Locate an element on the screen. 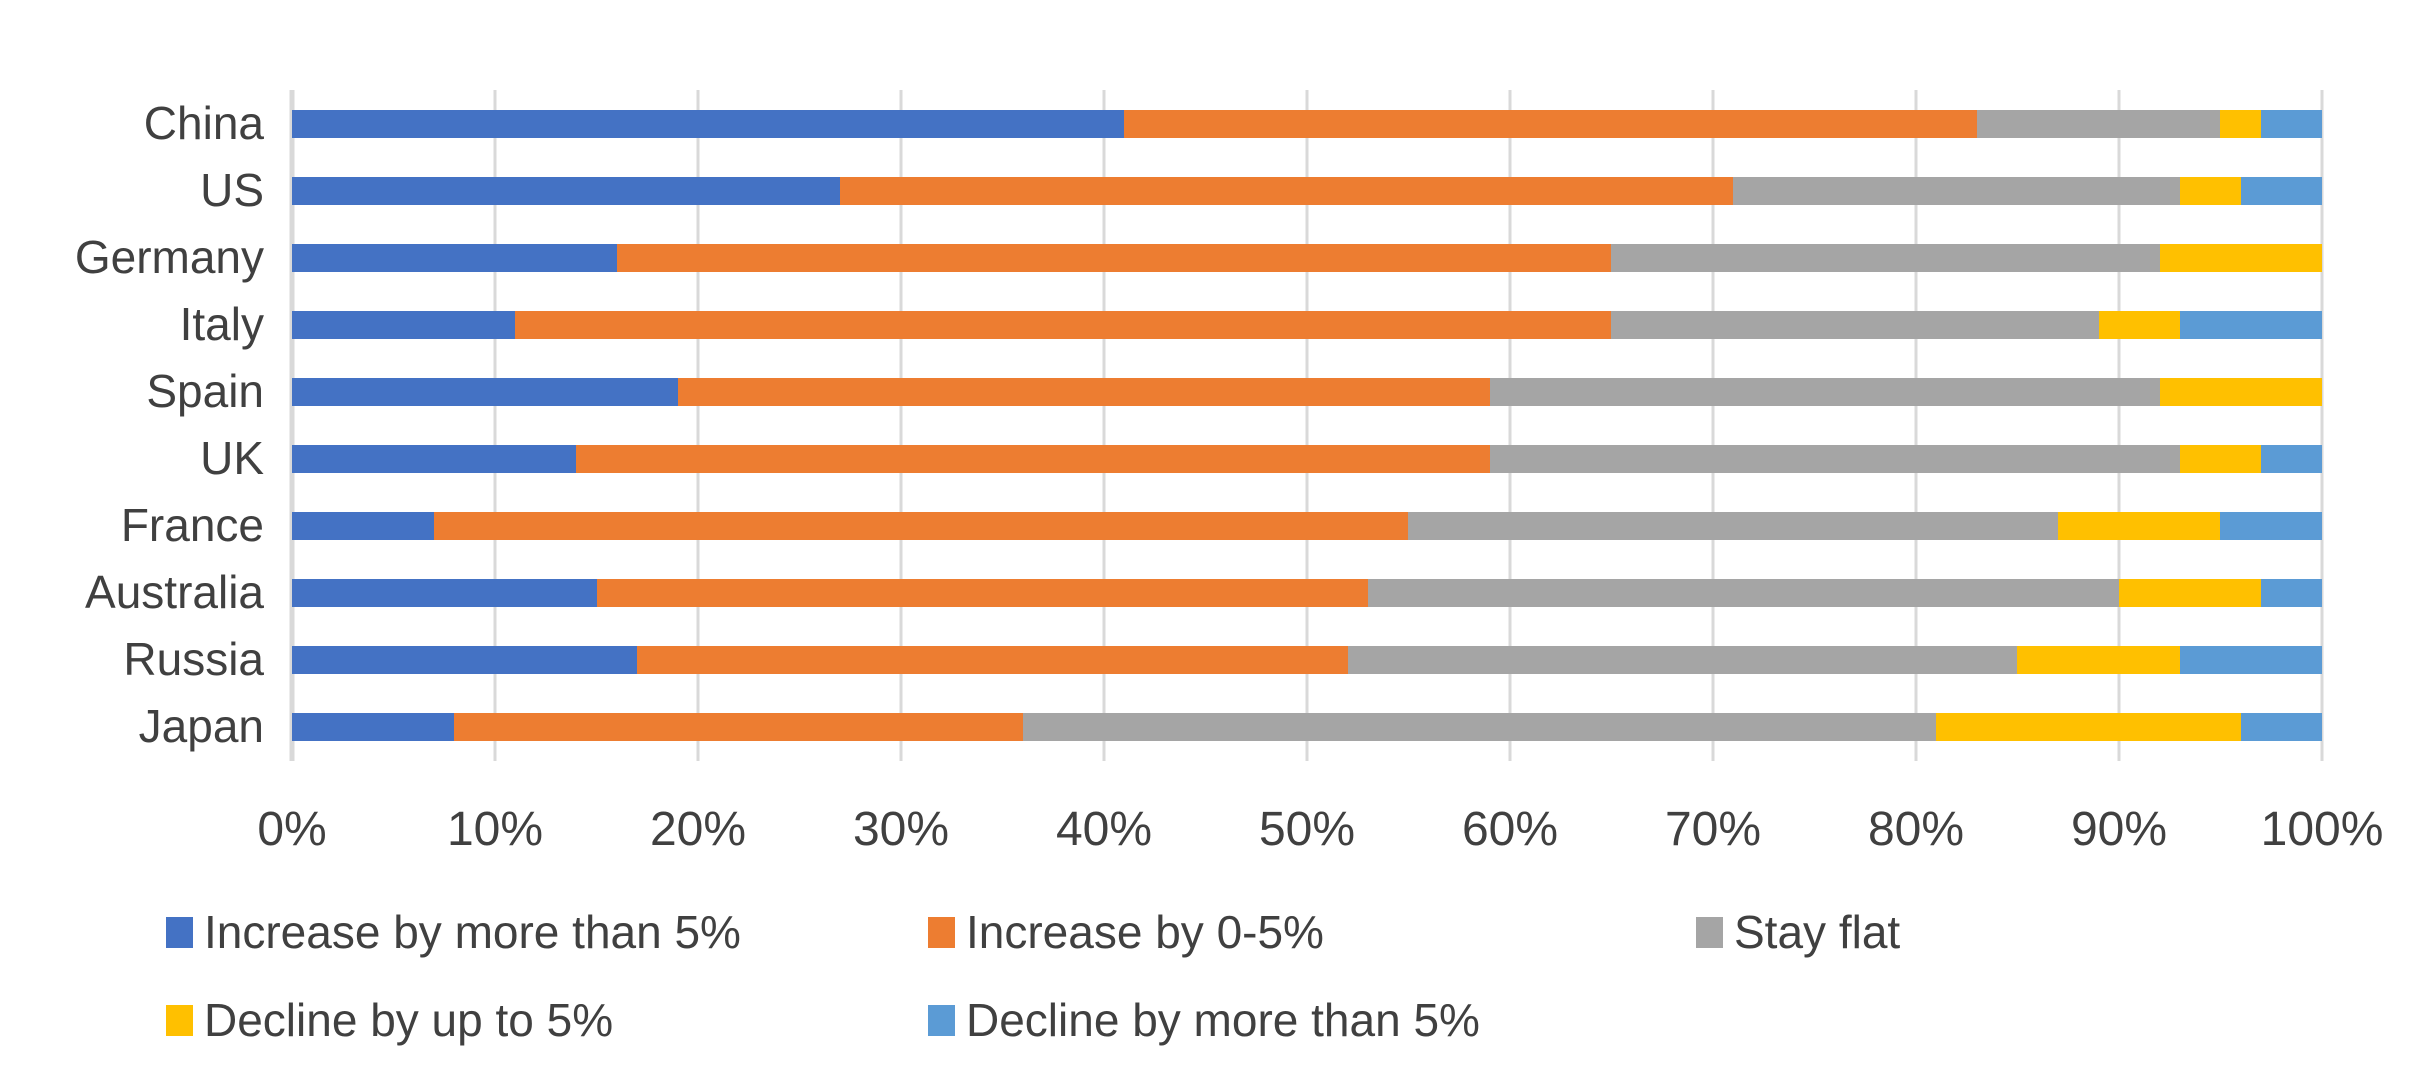 This screenshot has height=1090, width=2416. category-label-germany: Germany is located at coordinates (169, 257).